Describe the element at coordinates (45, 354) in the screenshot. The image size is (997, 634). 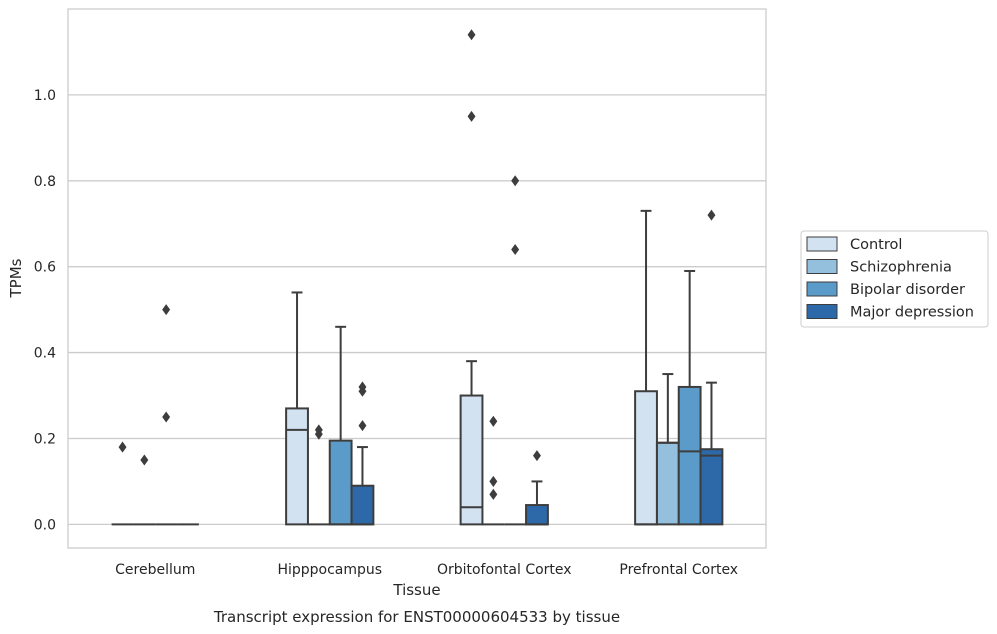
I see `y-tick-label: 0.4` at that location.